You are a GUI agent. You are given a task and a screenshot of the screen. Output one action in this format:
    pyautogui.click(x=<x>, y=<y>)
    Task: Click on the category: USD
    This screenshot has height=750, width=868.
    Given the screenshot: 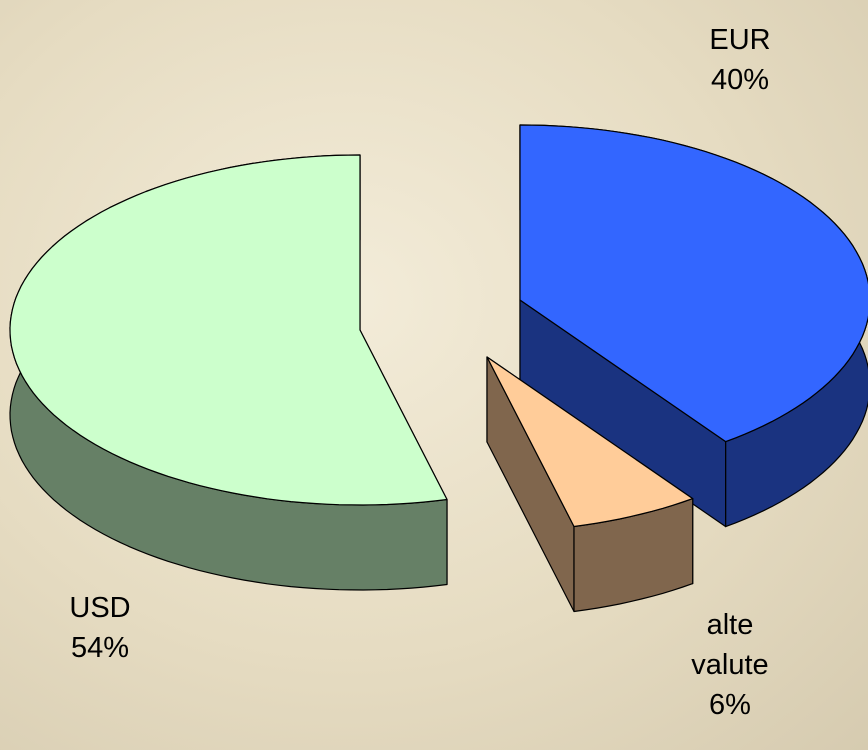 What is the action you would take?
    pyautogui.click(x=100, y=608)
    